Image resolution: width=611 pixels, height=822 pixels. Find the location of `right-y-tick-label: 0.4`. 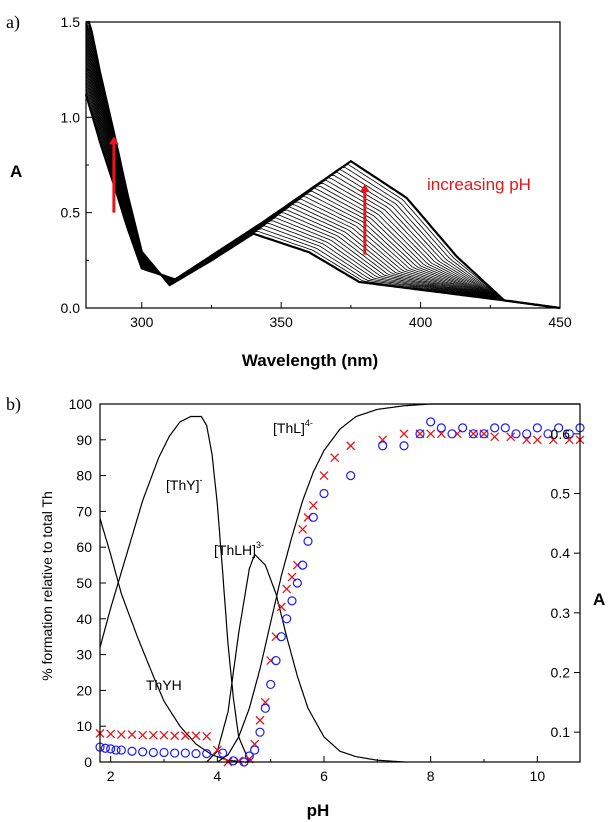

right-y-tick-label: 0.4 is located at coordinates (561, 553).